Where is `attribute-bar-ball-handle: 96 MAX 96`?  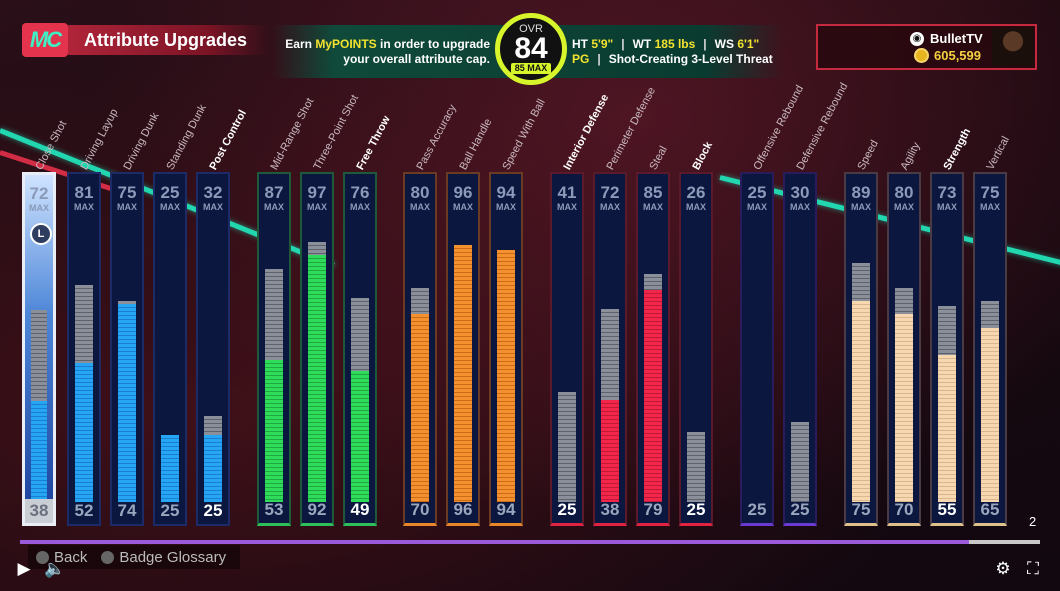 attribute-bar-ball-handle: 96 MAX 96 is located at coordinates (463, 349).